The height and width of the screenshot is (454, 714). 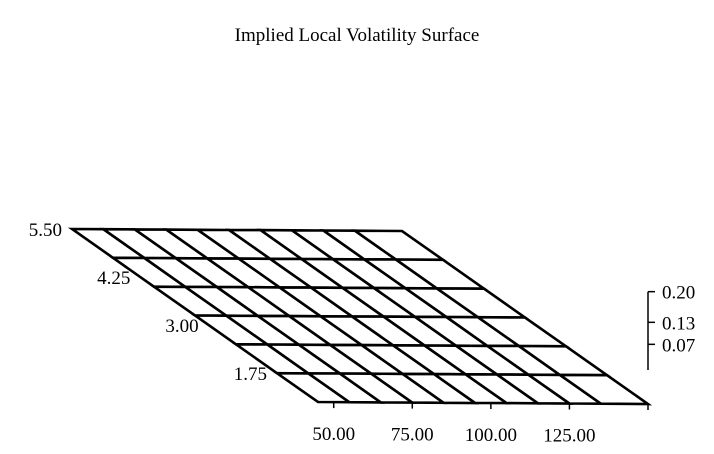 I want to click on x-axis-tick-label: 50.00, so click(x=333, y=434).